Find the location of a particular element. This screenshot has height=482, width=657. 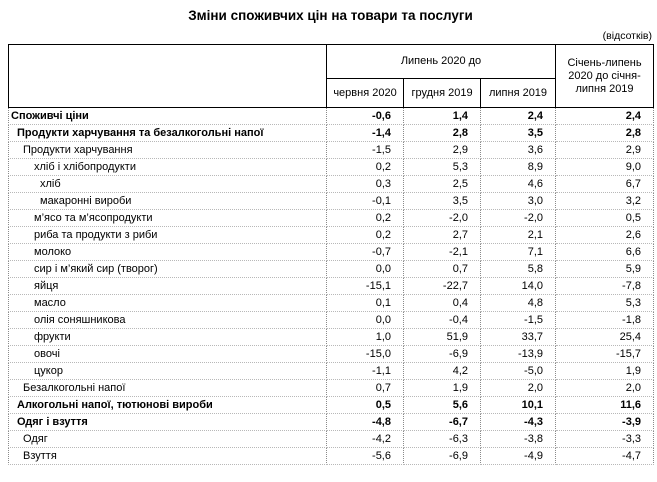

value-cell: -0,7 is located at coordinates (365, 252).